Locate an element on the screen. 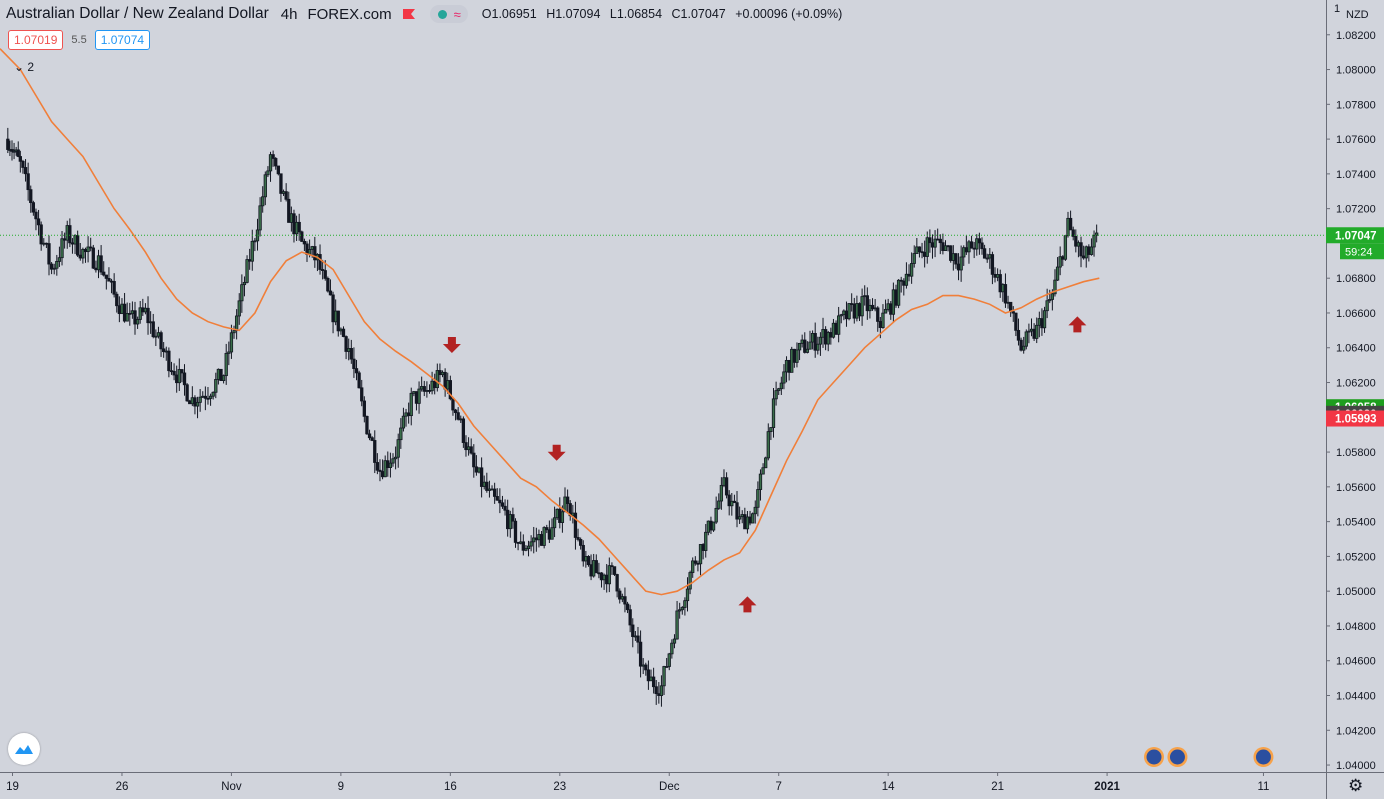  x-tick-label: 9 is located at coordinates (341, 787).